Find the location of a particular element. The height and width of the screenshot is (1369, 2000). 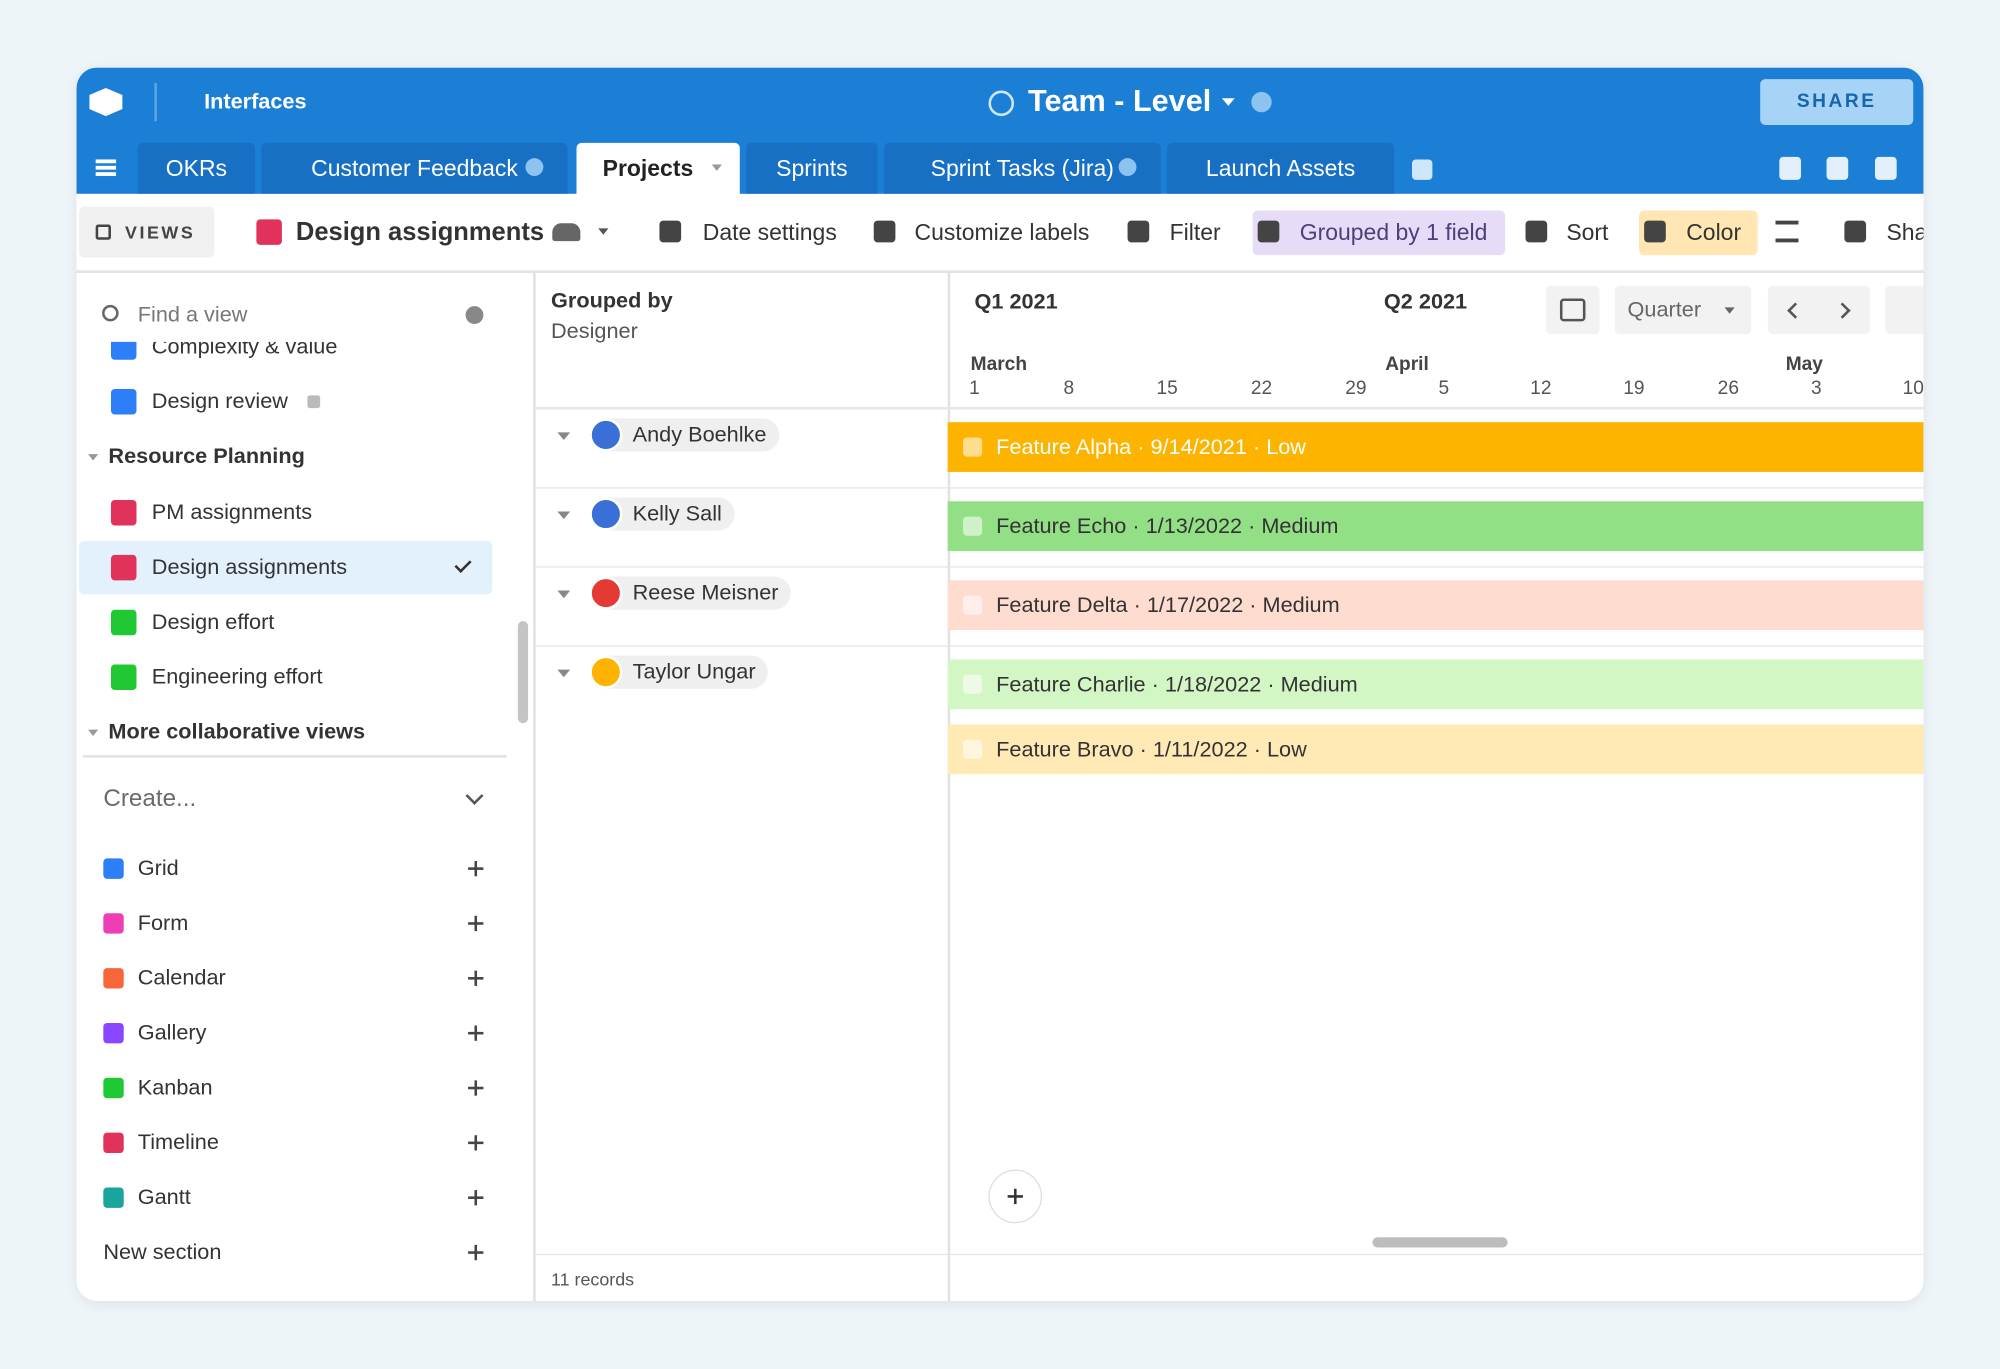

day-label: 22 is located at coordinates (1261, 388).